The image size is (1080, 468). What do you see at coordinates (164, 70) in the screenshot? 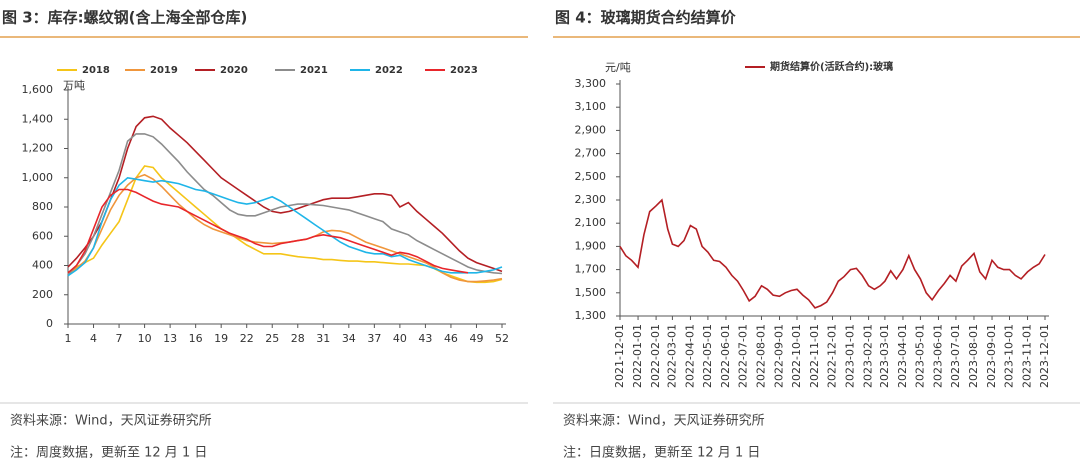
I see `legend-label: 2019` at bounding box center [164, 70].